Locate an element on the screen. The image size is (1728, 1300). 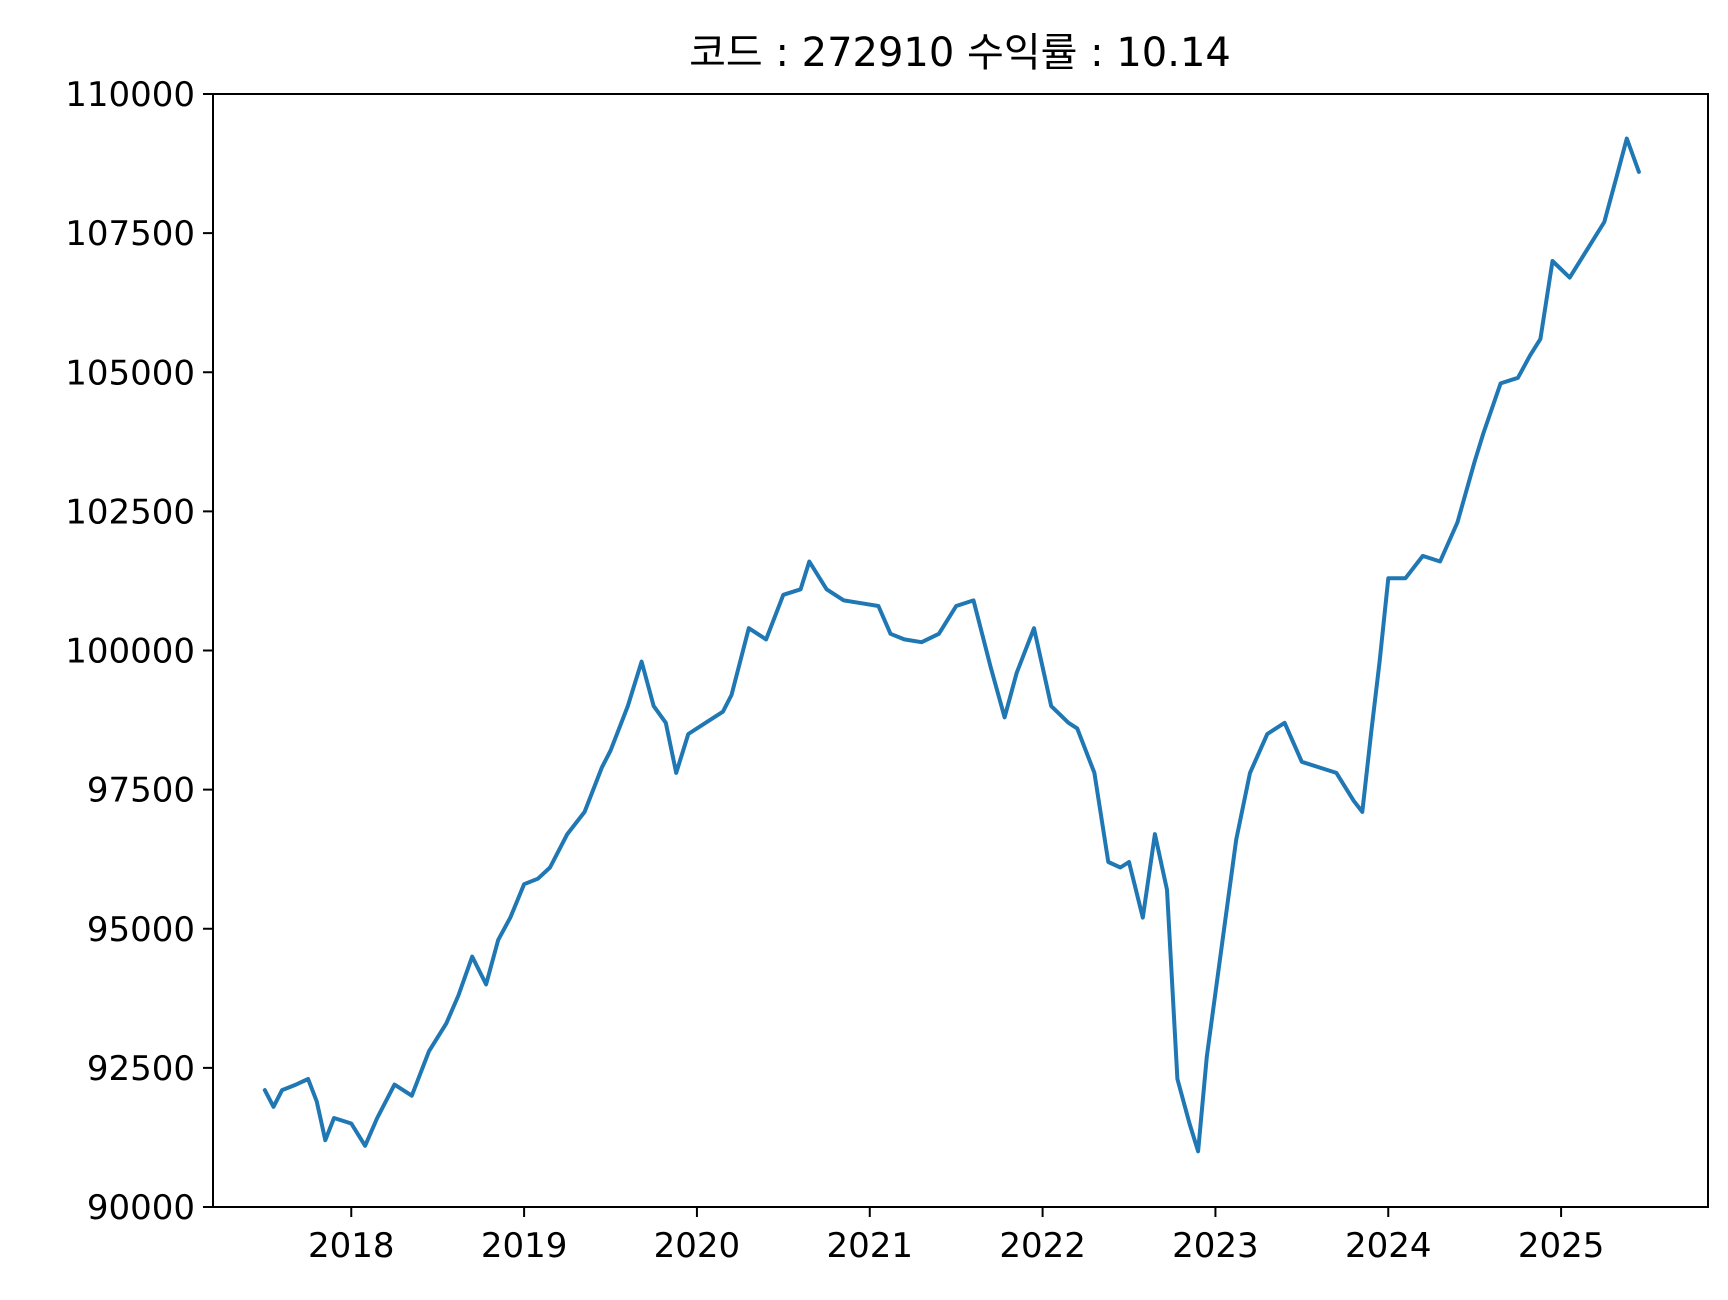
y-tick-label: 97500 is located at coordinates (141, 791).